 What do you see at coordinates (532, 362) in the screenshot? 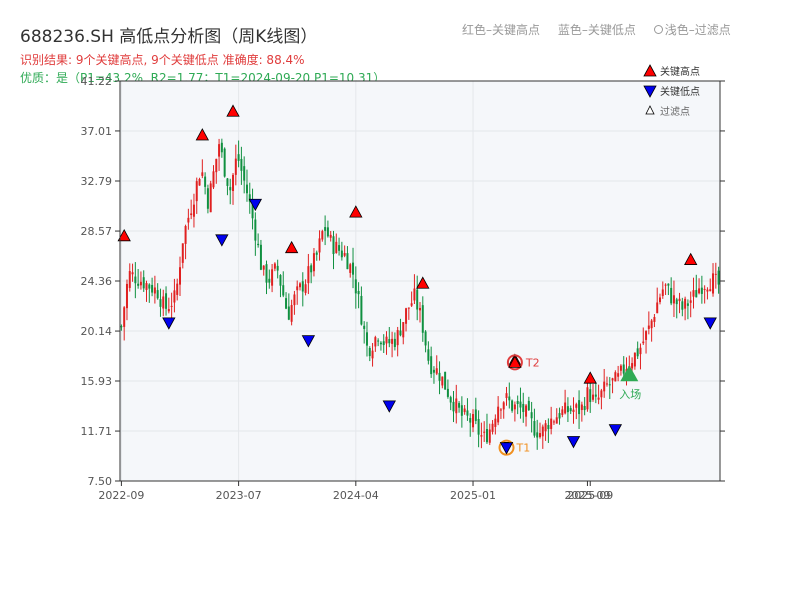
I see `t2-label: T2` at bounding box center [532, 362].